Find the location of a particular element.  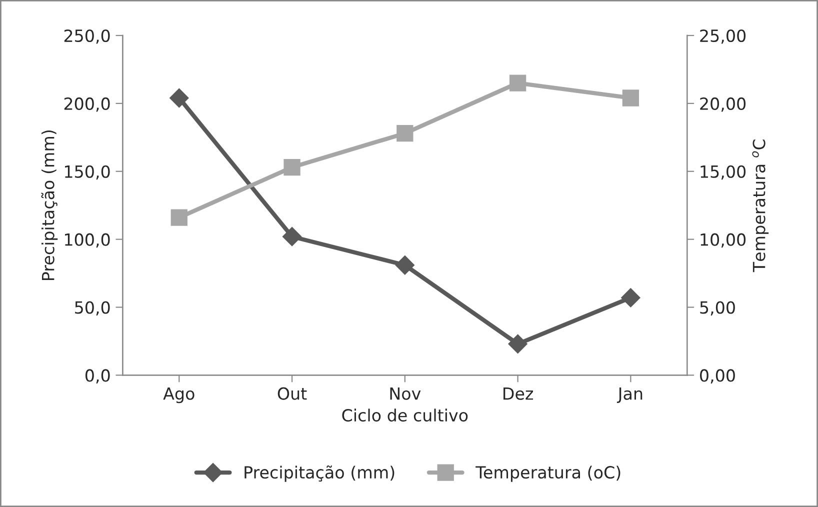

legend-label: Precipitação (mm) is located at coordinates (319, 473).